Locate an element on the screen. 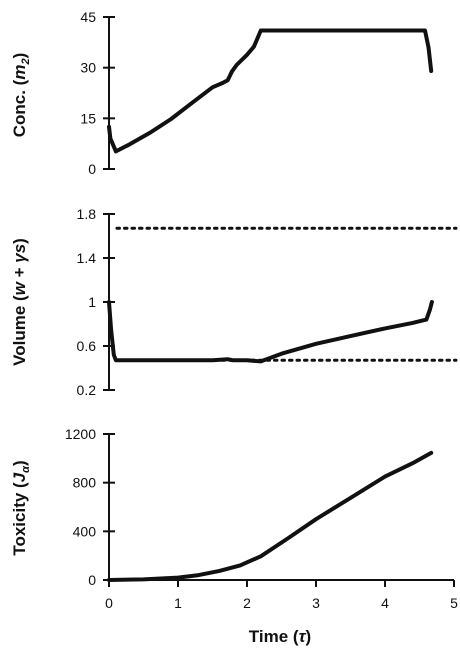  toxicity-x-tick-label: 0 is located at coordinates (109, 603).